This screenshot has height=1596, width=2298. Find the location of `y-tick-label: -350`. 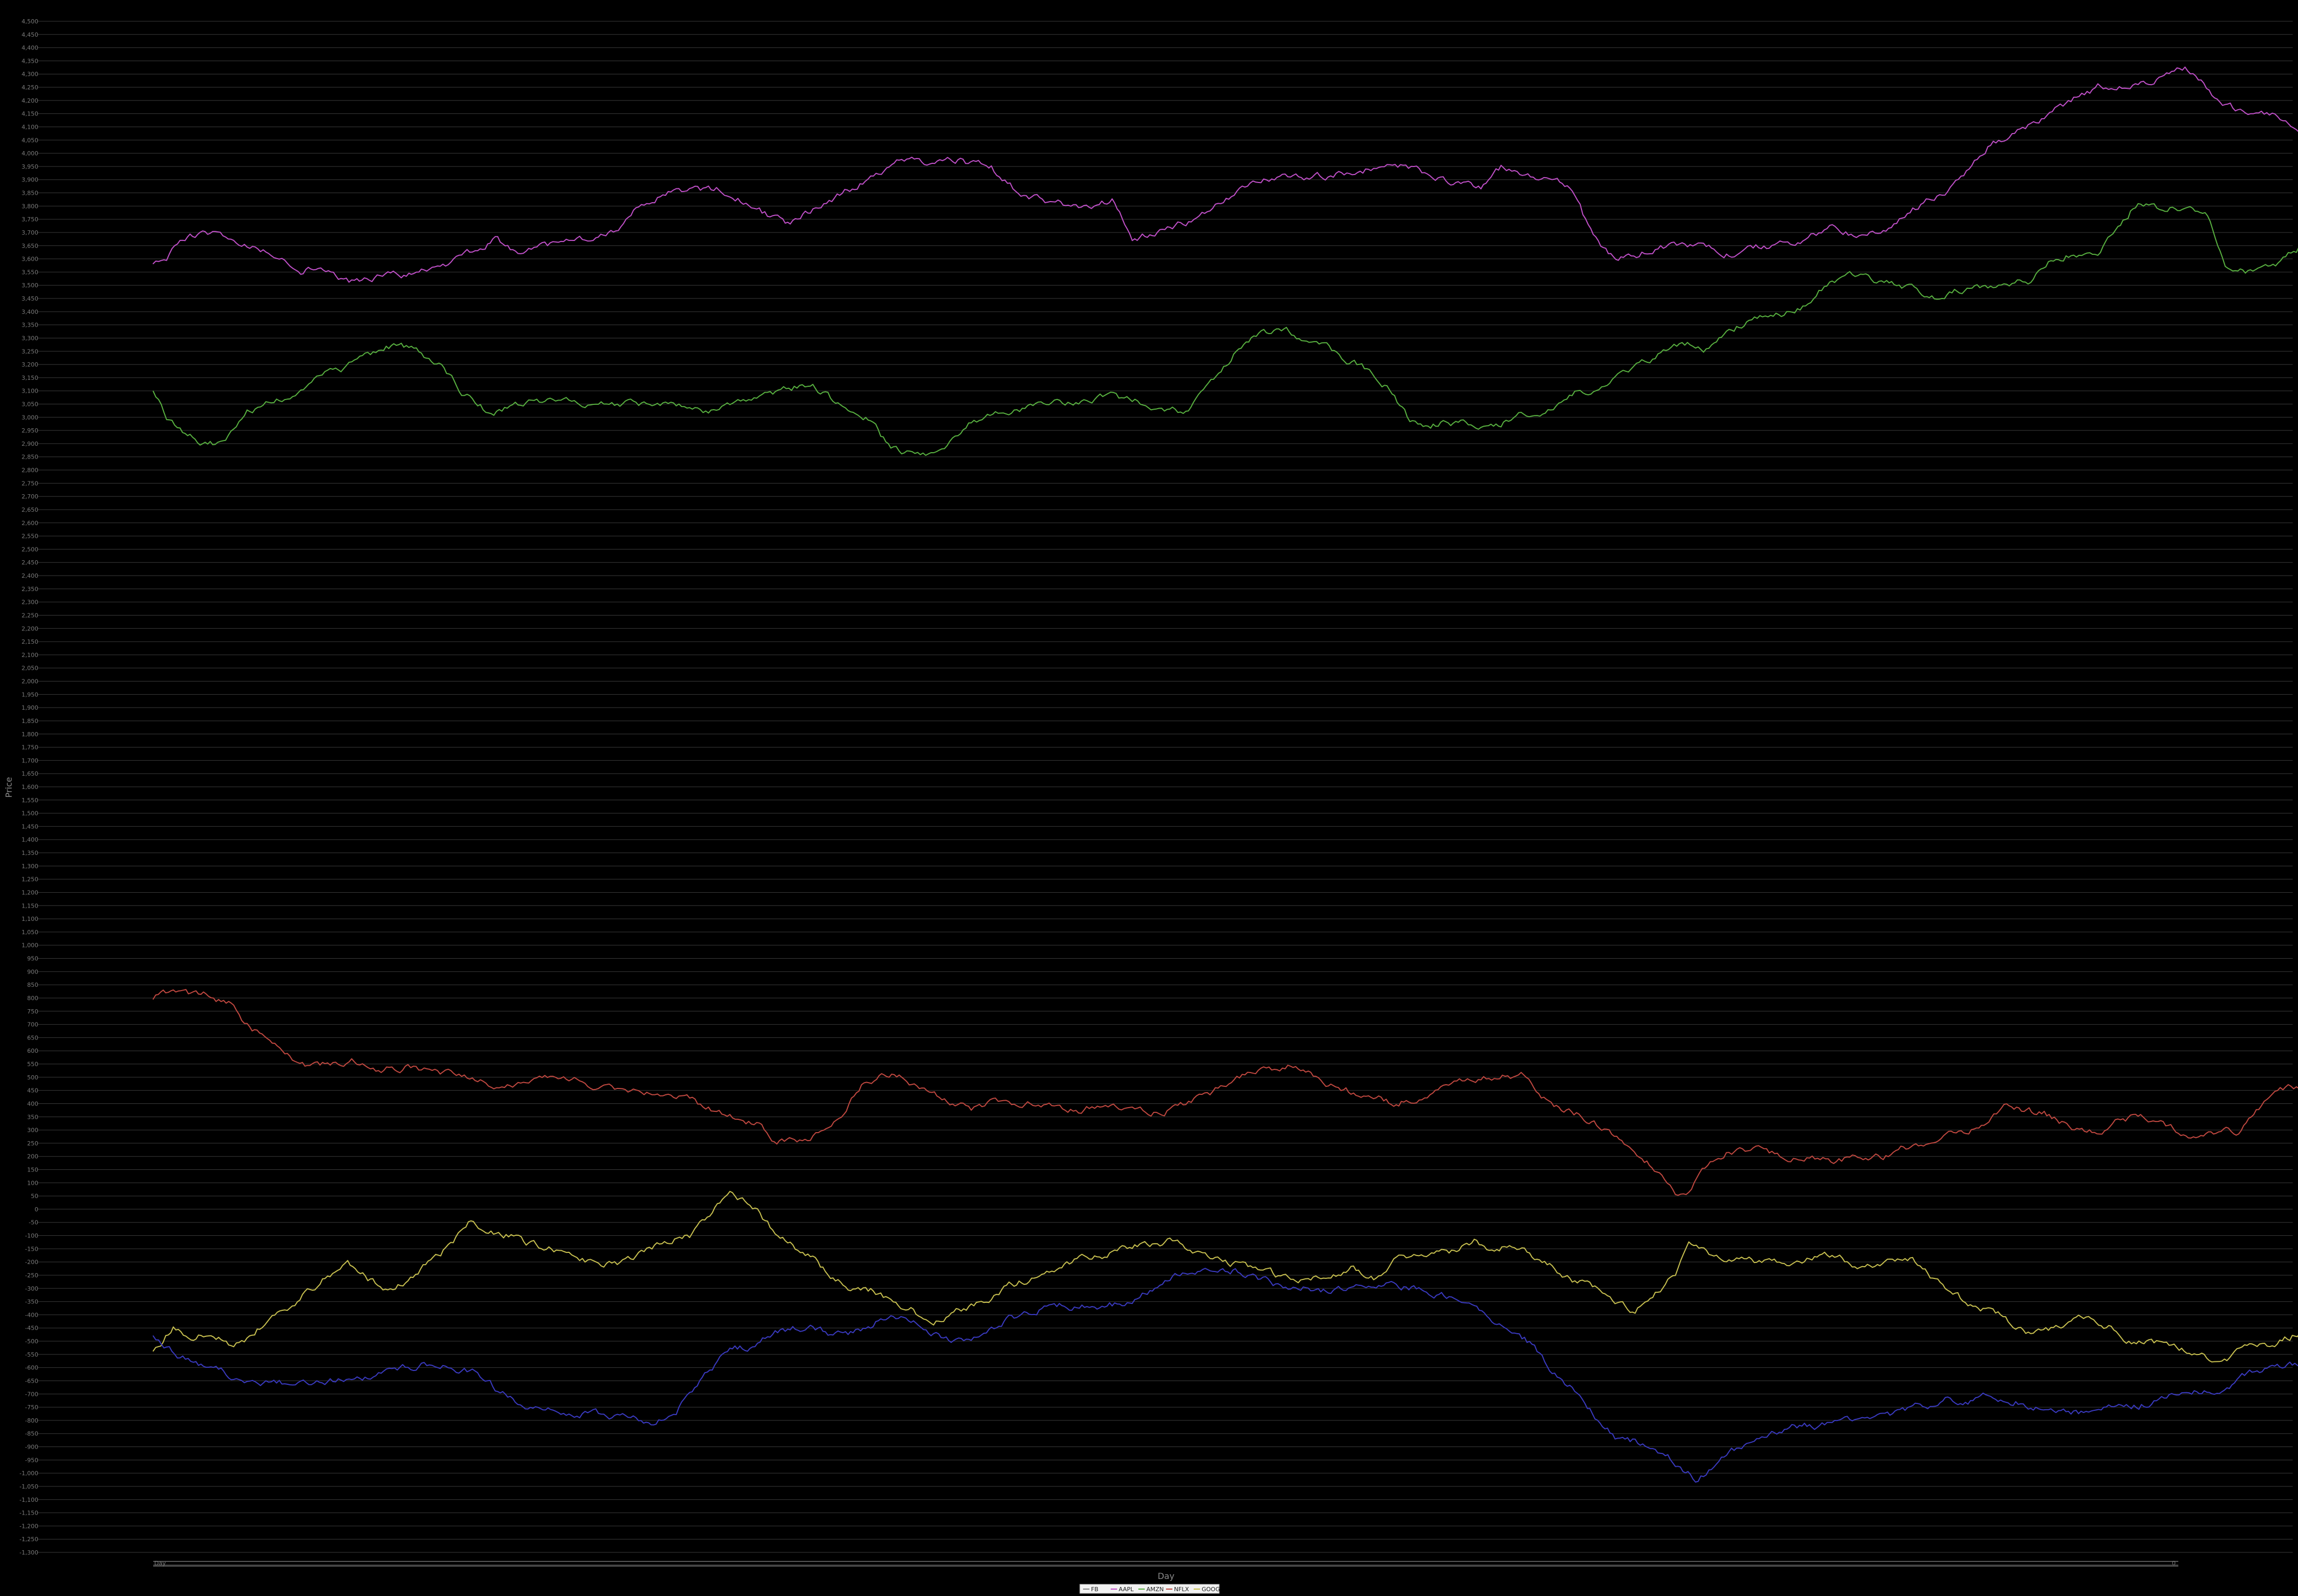

y-tick-label: -350 is located at coordinates (32, 1302).